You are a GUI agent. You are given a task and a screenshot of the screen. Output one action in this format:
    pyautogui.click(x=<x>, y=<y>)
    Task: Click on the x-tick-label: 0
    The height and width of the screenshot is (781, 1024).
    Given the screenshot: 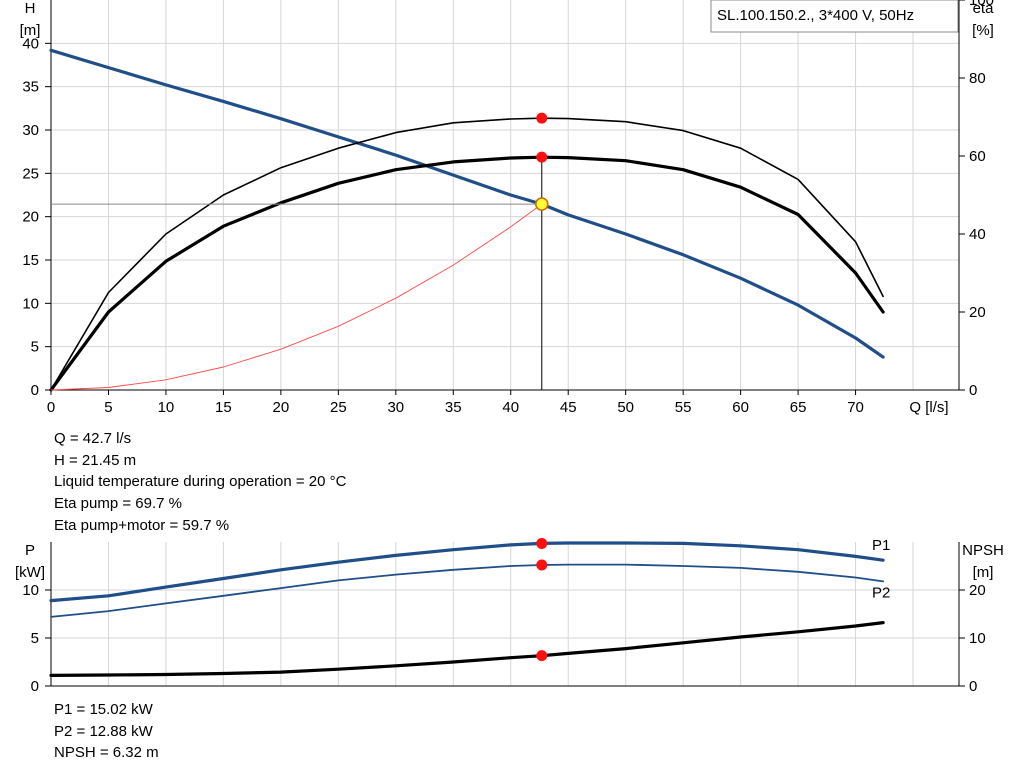 What is the action you would take?
    pyautogui.click(x=51, y=407)
    